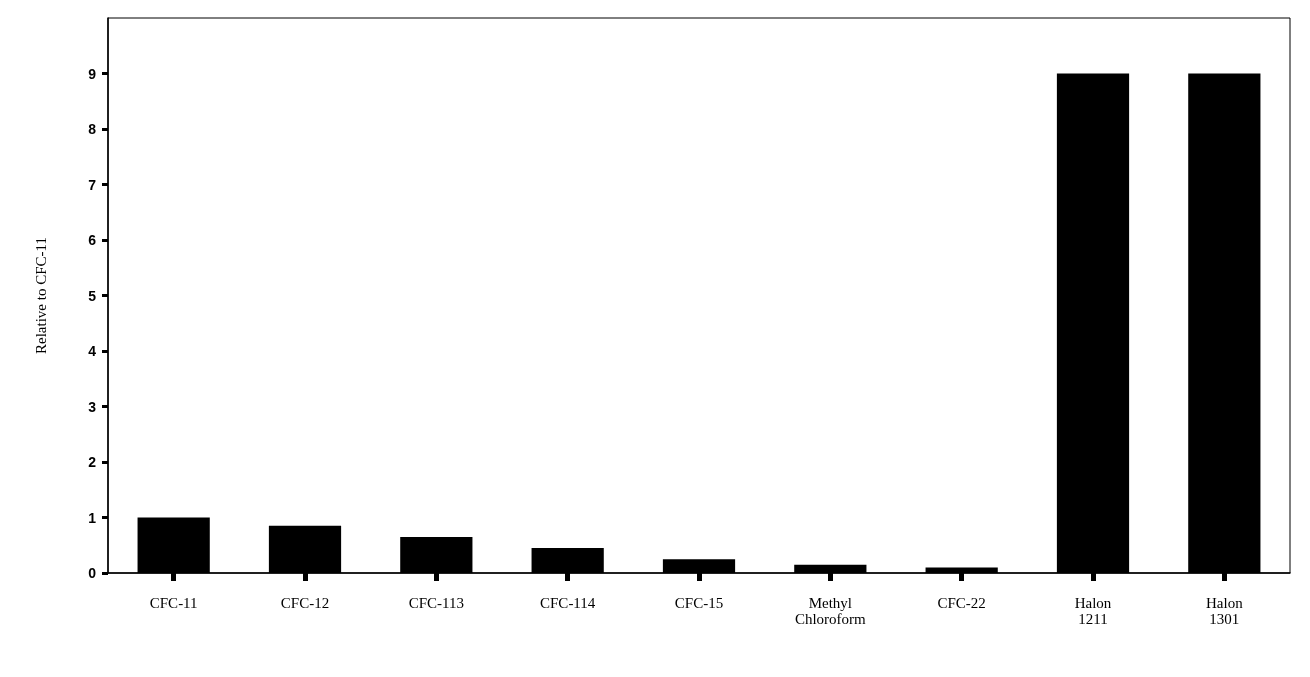 The width and height of the screenshot is (1310, 677). What do you see at coordinates (92, 295) in the screenshot?
I see `y-tick-label: 5` at bounding box center [92, 295].